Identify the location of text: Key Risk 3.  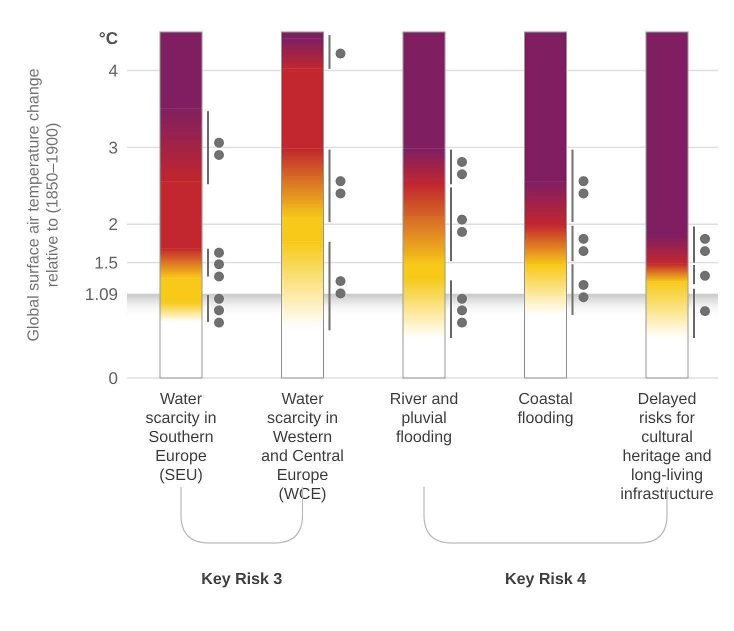
(241, 579).